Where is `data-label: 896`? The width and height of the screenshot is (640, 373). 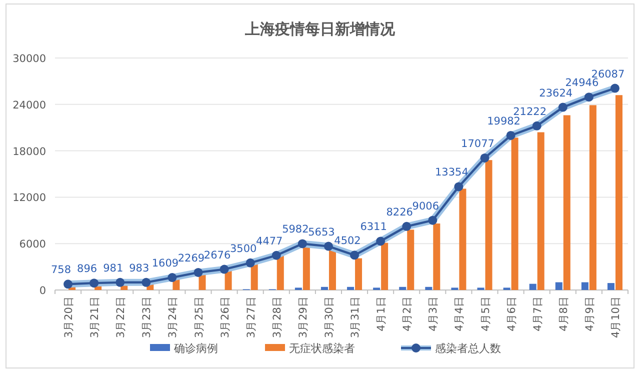 data-label: 896 is located at coordinates (87, 269).